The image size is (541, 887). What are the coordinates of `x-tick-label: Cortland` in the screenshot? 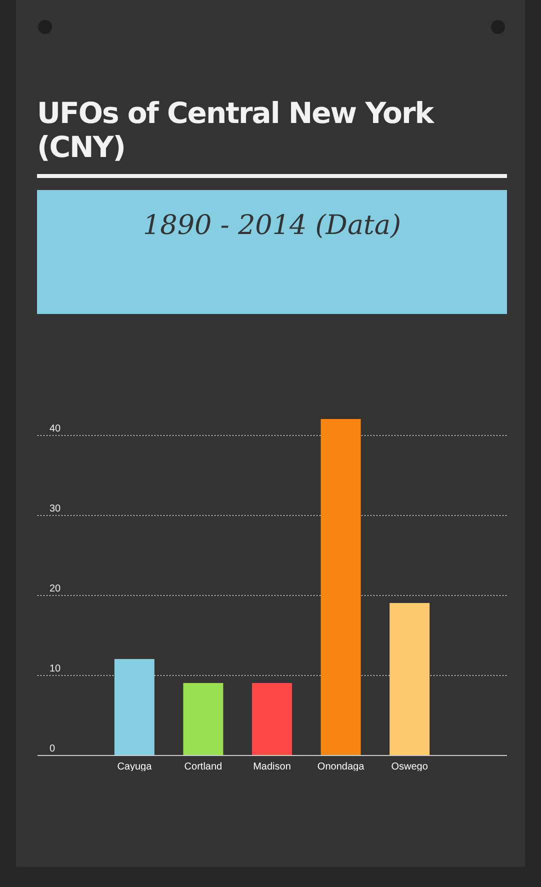 It's located at (203, 767).